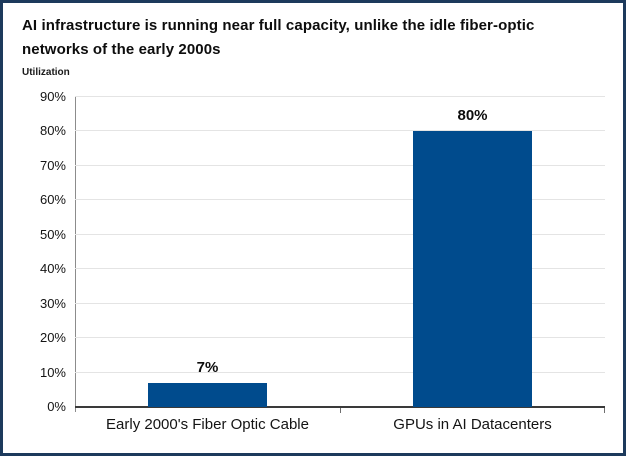  I want to click on y-tick-label: 40%, so click(52, 269).